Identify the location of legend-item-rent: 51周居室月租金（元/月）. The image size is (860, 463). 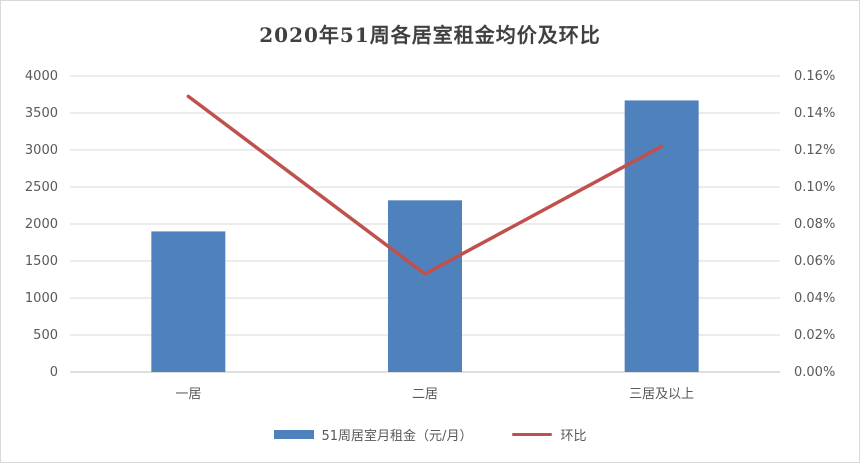
(373, 434).